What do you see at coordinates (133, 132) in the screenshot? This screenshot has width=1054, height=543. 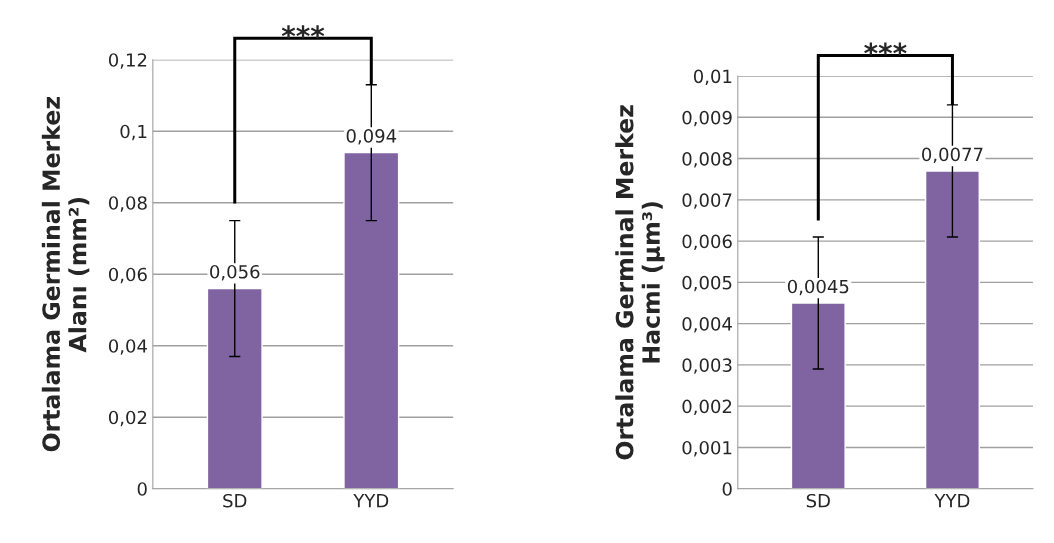 I see `y-tick-label: 0,1` at bounding box center [133, 132].